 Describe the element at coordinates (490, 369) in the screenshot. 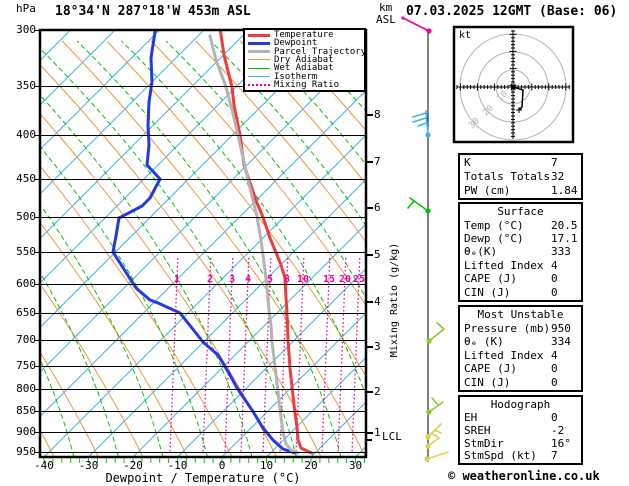

I see `stat-label: CAPE (J)` at that location.